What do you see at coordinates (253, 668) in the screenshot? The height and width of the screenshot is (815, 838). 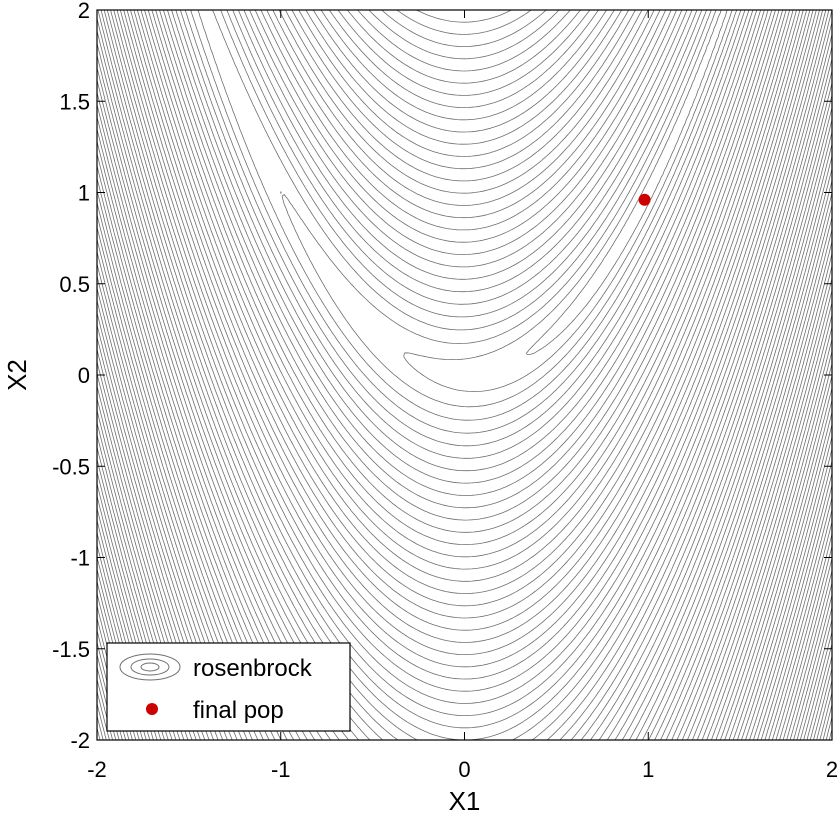 I see `legend-label-rosenbrock: rosenbrock` at bounding box center [253, 668].